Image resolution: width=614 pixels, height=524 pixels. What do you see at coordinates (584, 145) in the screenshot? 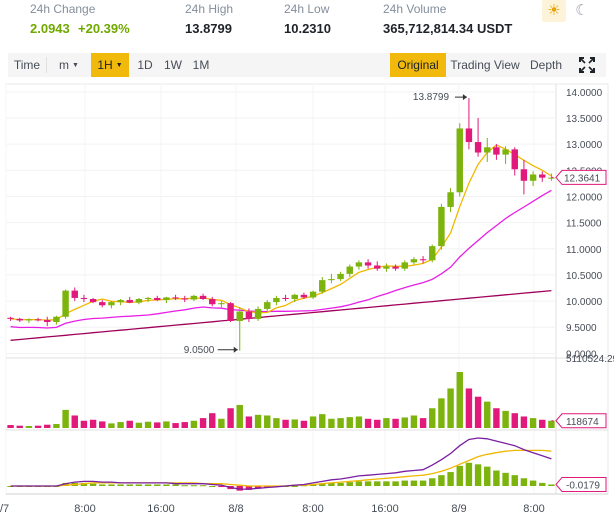
I see `price-tick-label: 13.0000` at bounding box center [584, 145].